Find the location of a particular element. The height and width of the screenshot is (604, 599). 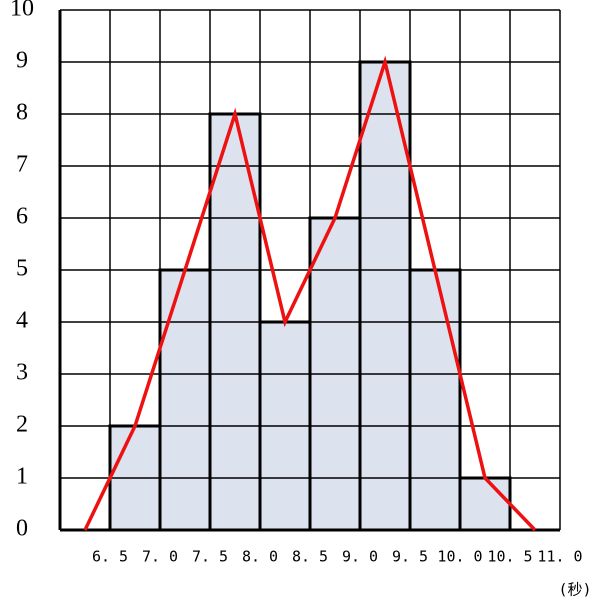

y-tick-label: 1 is located at coordinates (22, 477).